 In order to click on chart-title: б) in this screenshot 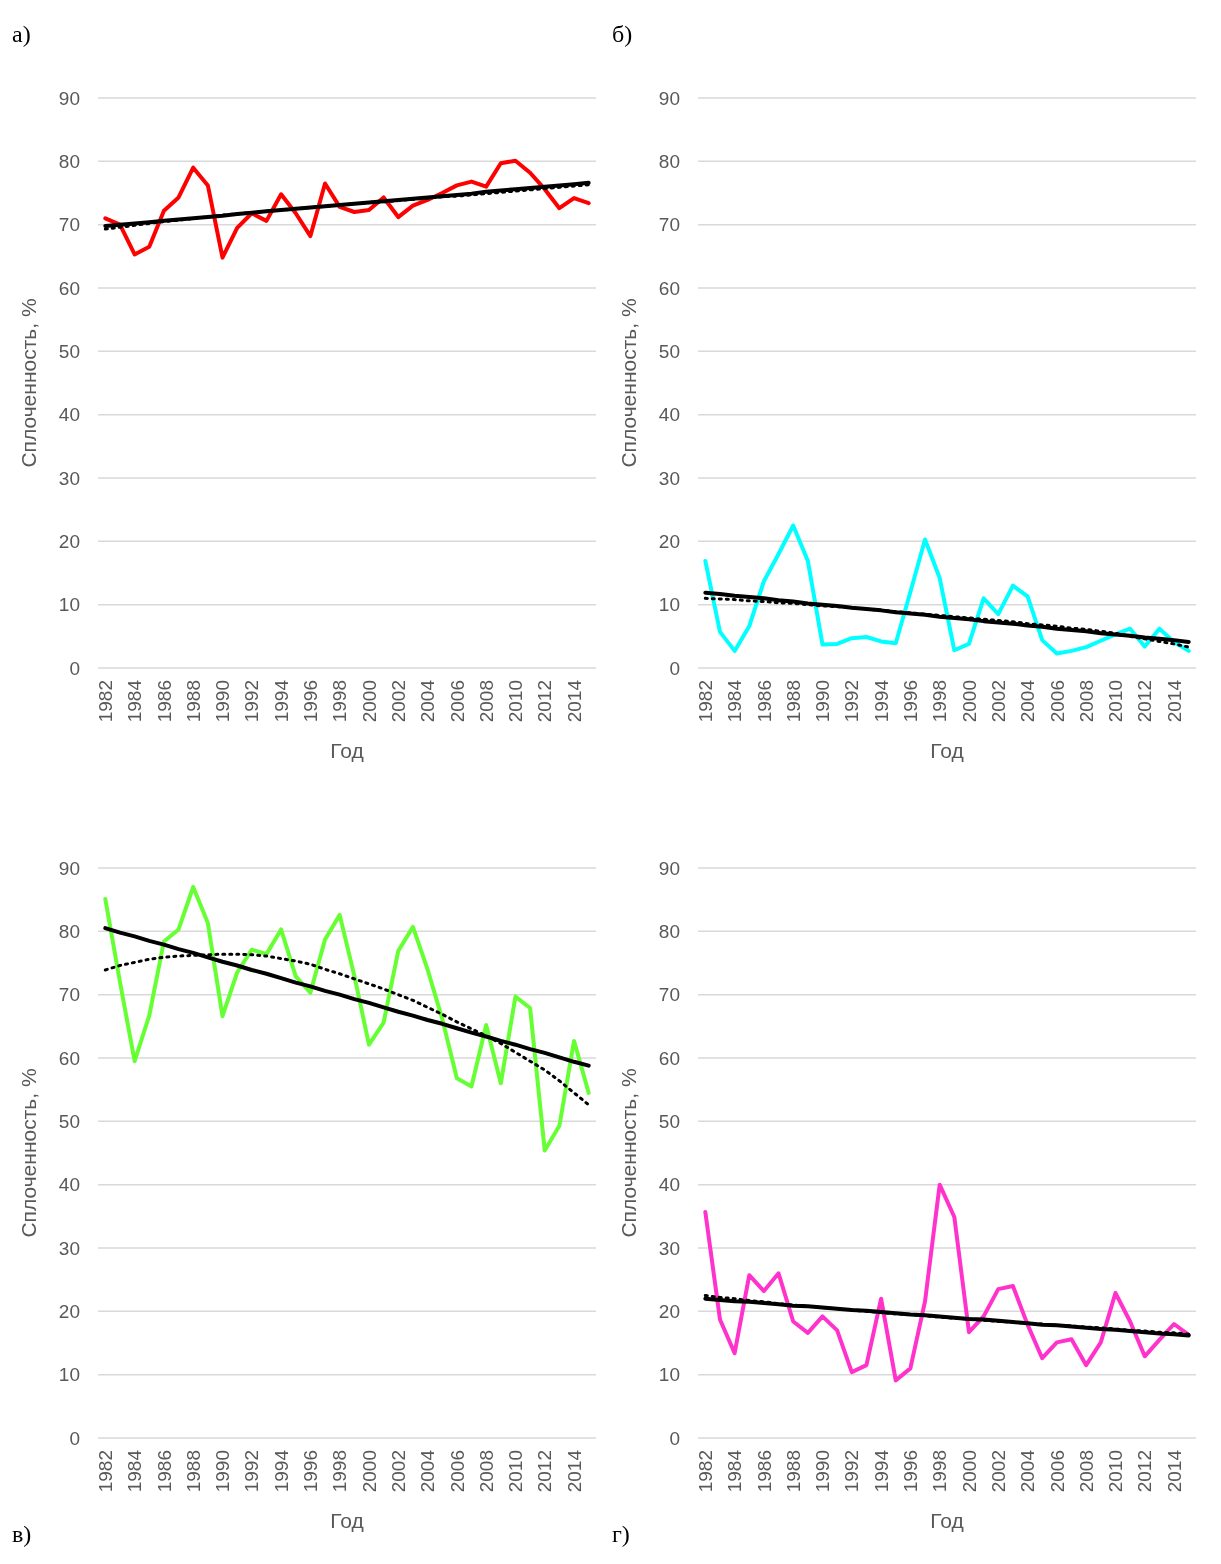, I will do `click(622, 34)`.